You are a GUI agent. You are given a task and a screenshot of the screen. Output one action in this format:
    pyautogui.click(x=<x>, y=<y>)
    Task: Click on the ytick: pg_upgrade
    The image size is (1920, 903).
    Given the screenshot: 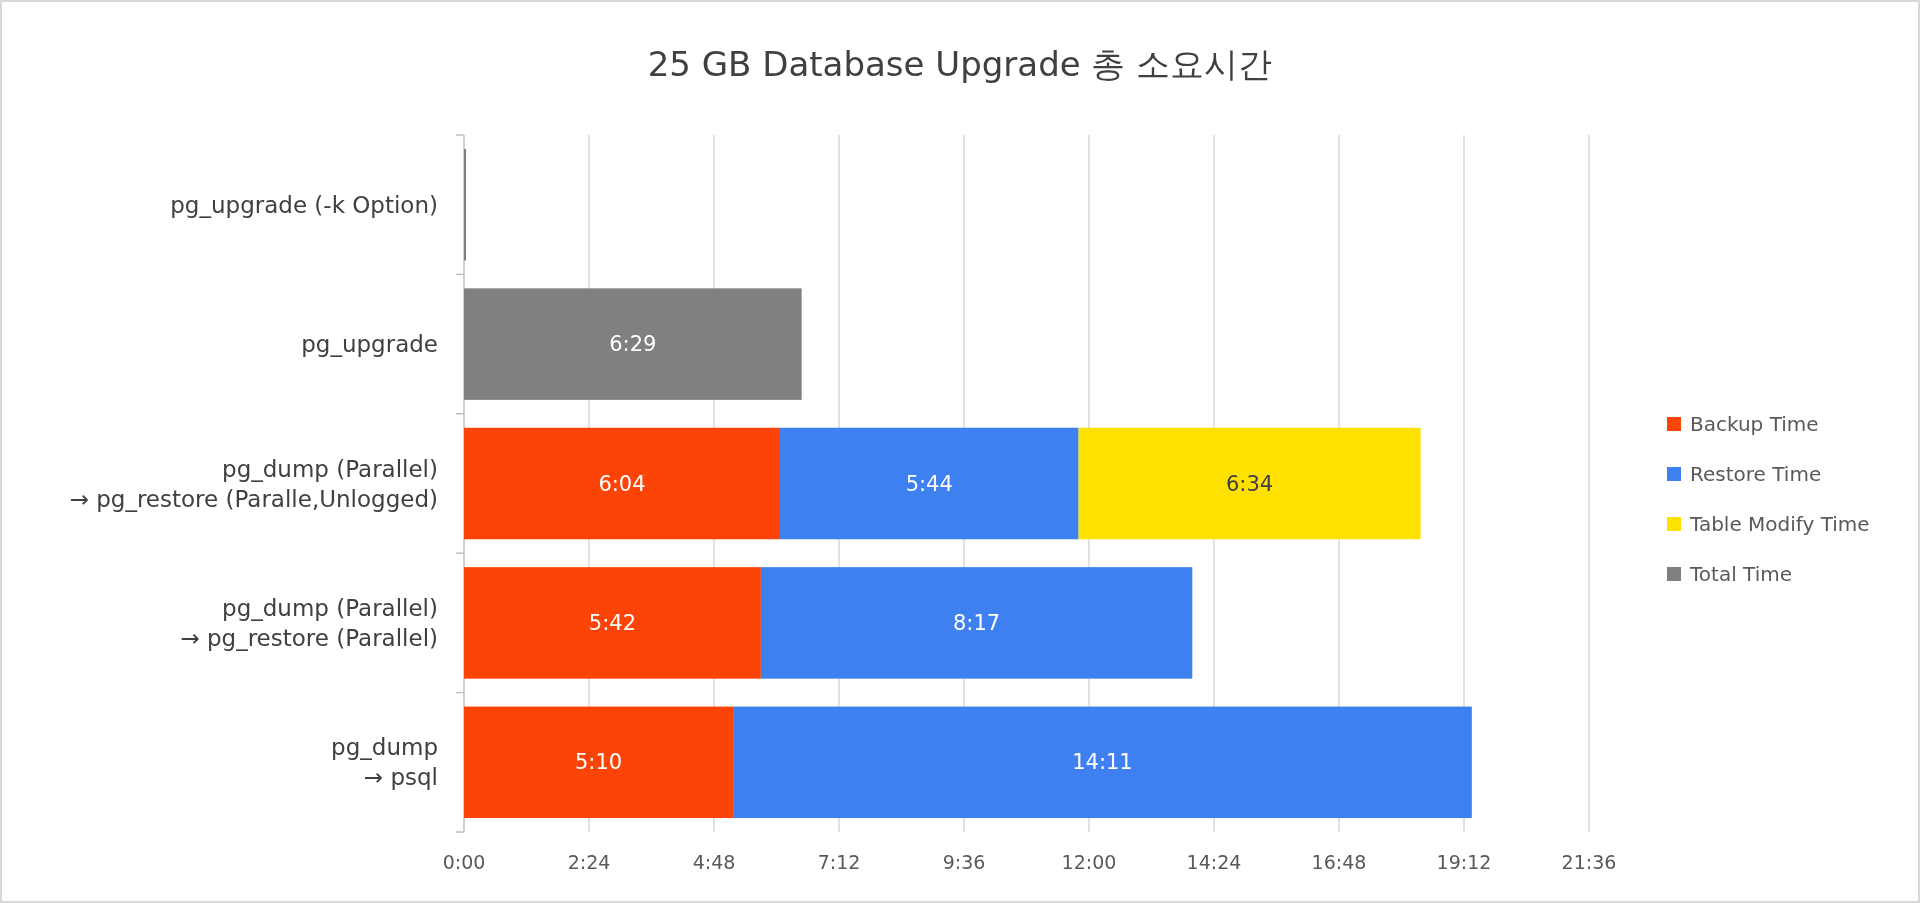 What is the action you would take?
    pyautogui.click(x=369, y=344)
    